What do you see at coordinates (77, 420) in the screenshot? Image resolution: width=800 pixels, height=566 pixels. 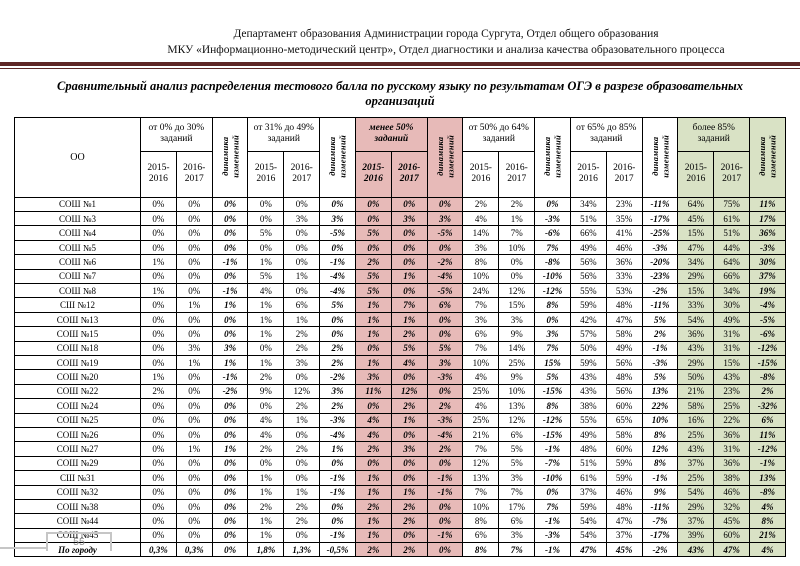 I see `row-label: СОШ №25` at bounding box center [77, 420].